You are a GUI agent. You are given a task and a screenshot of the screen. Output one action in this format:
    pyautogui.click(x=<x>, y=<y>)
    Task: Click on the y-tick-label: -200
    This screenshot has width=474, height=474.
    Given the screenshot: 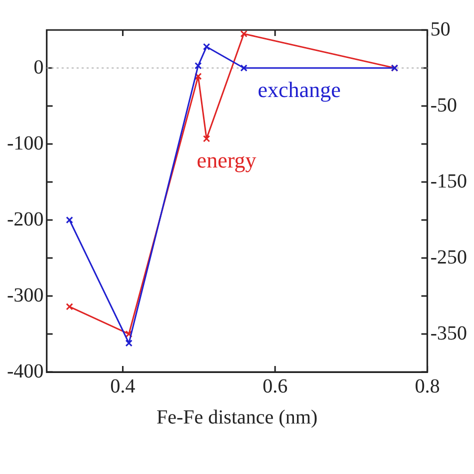 What is the action you would take?
    pyautogui.click(x=25, y=219)
    